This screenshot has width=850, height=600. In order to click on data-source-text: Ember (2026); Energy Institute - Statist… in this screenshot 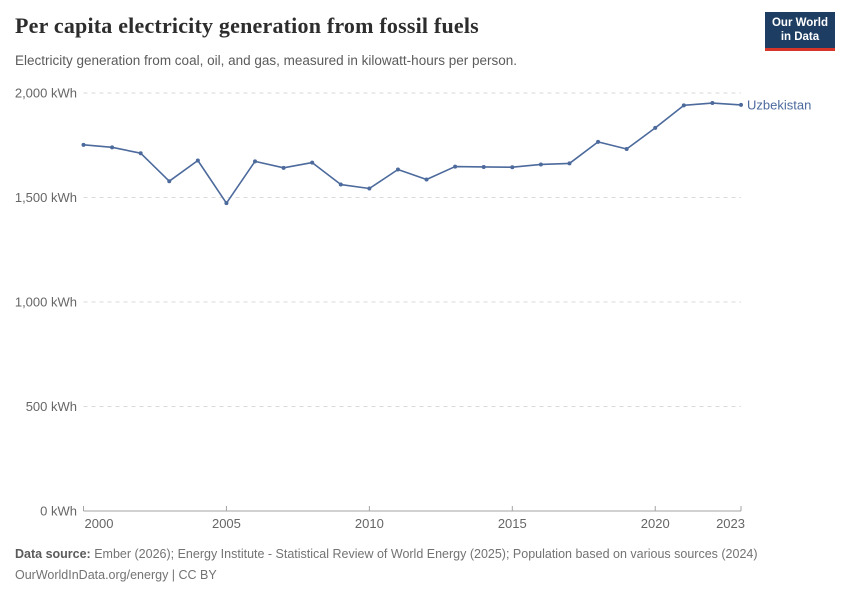, I will do `click(426, 554)`.